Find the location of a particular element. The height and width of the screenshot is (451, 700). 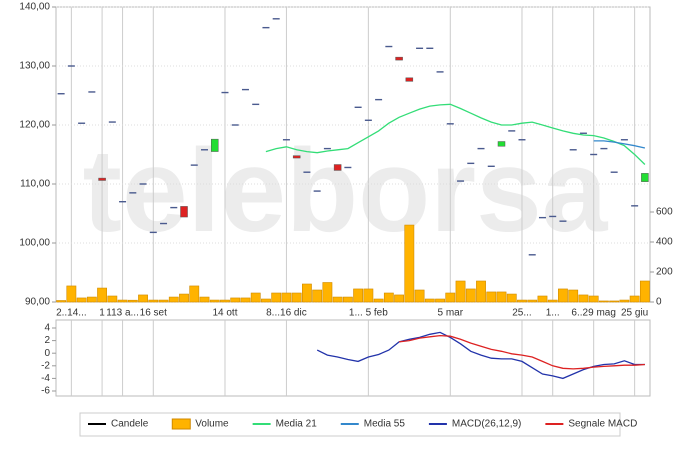

y-tick-label: -2 is located at coordinates (45, 365).